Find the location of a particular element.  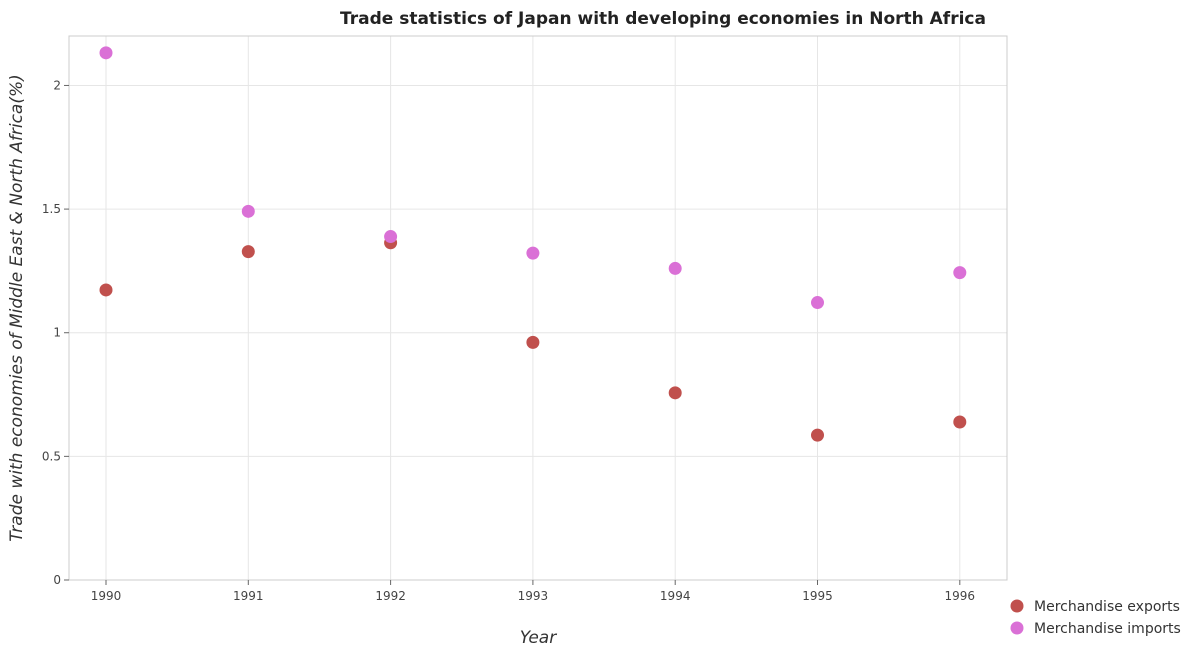

x-tick-label: 1992 is located at coordinates (390, 596).